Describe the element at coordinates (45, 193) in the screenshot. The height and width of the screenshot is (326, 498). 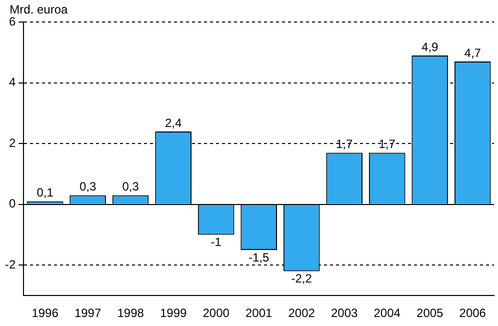
I see `data-label: 0,1` at that location.